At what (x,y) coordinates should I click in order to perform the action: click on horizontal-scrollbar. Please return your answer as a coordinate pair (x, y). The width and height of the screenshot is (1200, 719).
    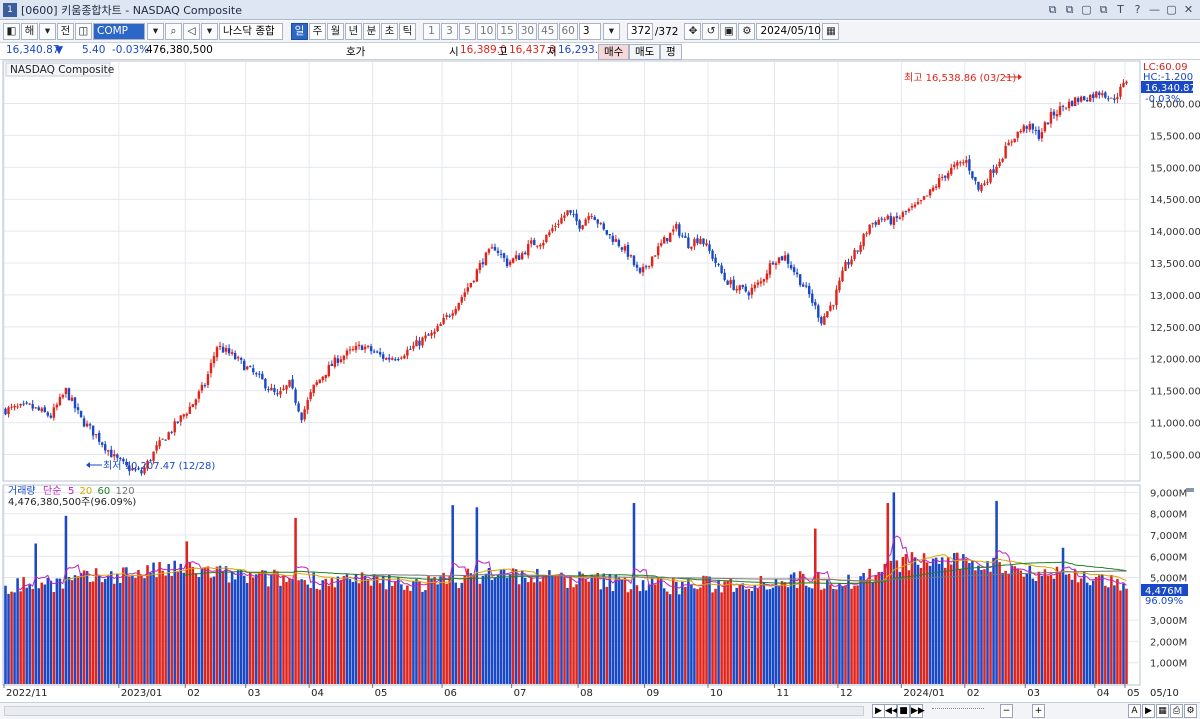
    Looking at the image, I should click on (434, 711).